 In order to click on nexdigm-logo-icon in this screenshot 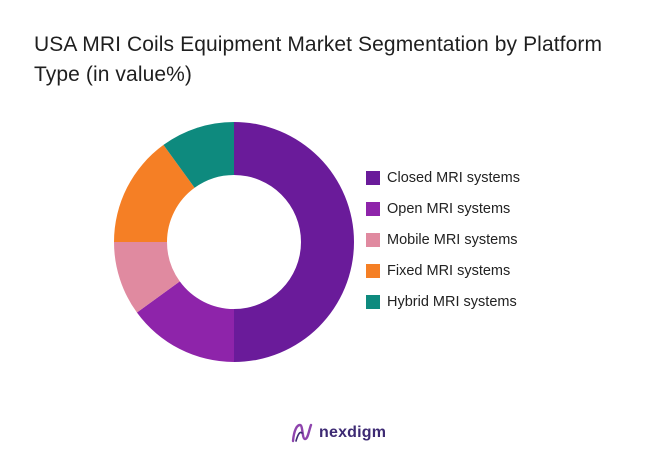, I will do `click(302, 433)`.